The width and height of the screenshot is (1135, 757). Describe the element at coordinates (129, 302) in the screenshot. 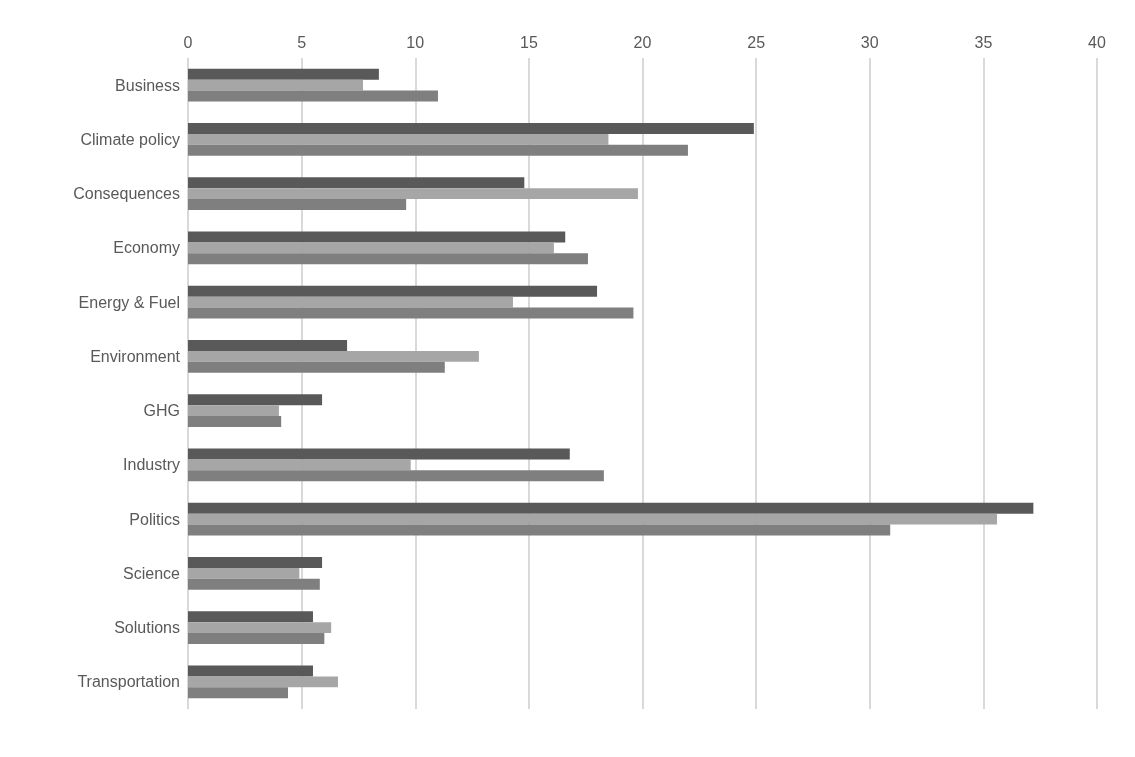

I see `y-tick-label: Energy & Fuel` at that location.